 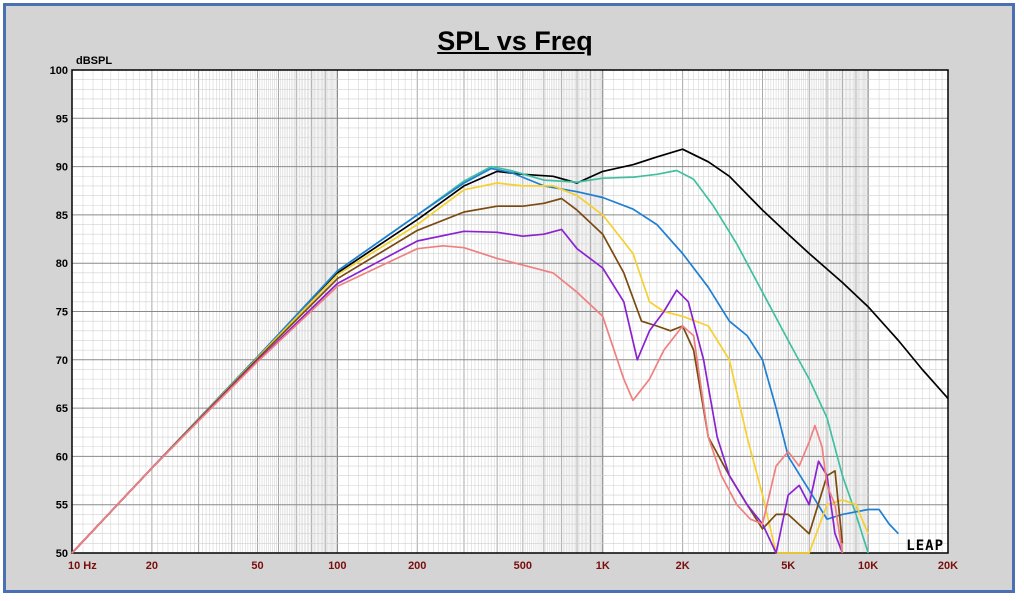 I want to click on y-tick-label: 50, so click(x=62, y=554).